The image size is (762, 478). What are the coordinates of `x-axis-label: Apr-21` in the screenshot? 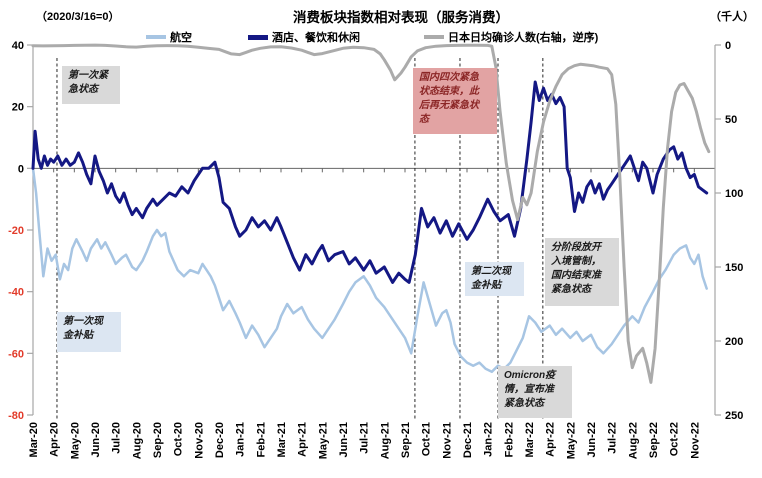 It's located at (303, 439).